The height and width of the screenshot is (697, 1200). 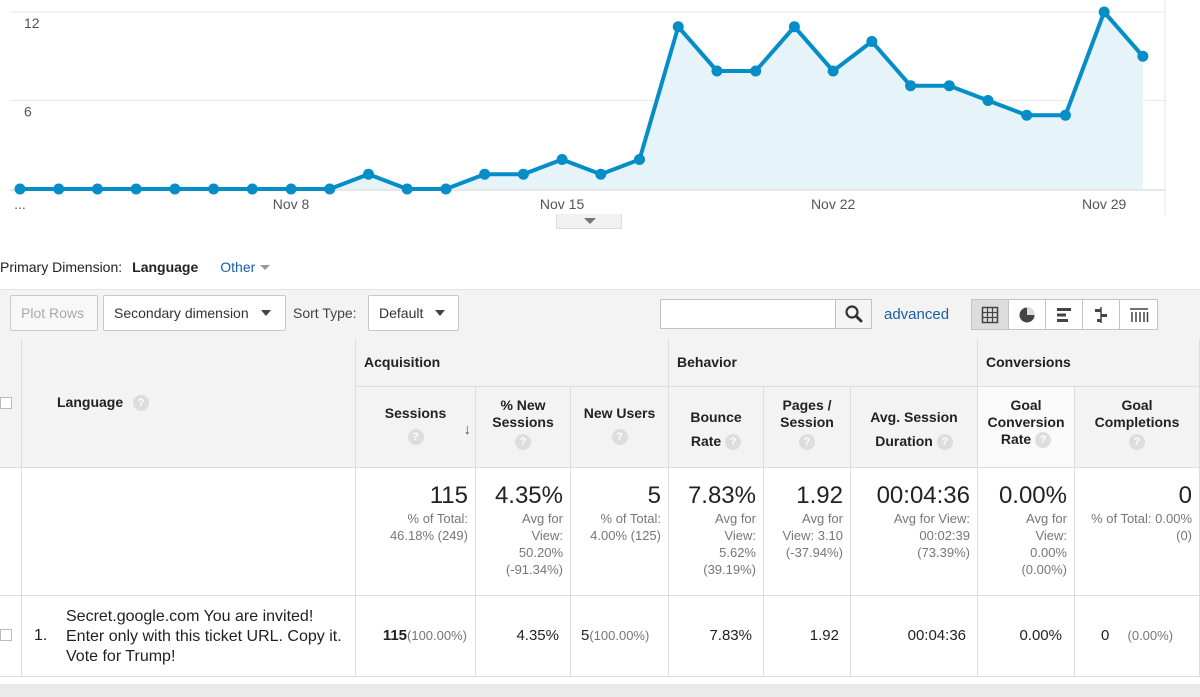 I want to click on total-subtext: % of Total: 46.18% (249), so click(x=428, y=527).